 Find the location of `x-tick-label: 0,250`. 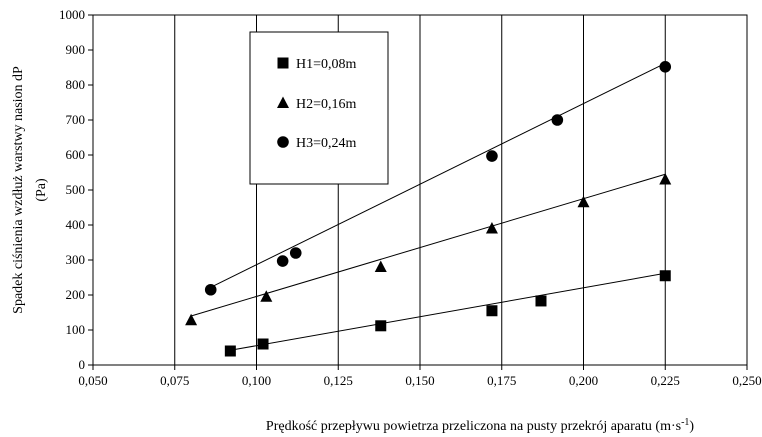

x-tick-label: 0,250 is located at coordinates (746, 380).